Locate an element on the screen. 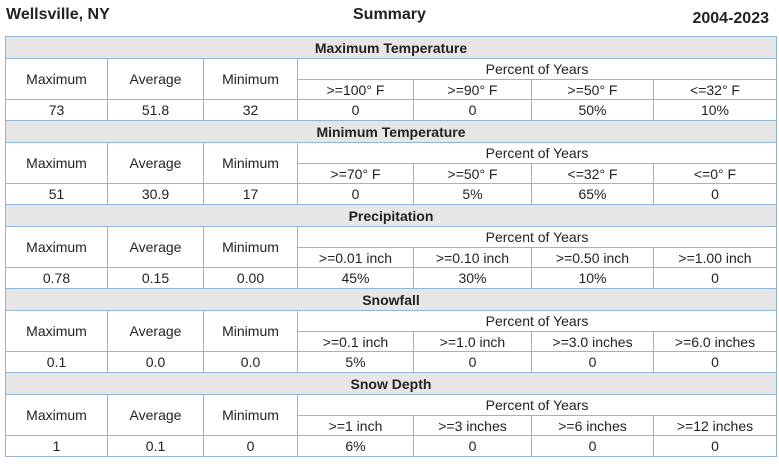 This screenshot has width=779, height=468. threshold-label: >=6.0 inches is located at coordinates (715, 341).